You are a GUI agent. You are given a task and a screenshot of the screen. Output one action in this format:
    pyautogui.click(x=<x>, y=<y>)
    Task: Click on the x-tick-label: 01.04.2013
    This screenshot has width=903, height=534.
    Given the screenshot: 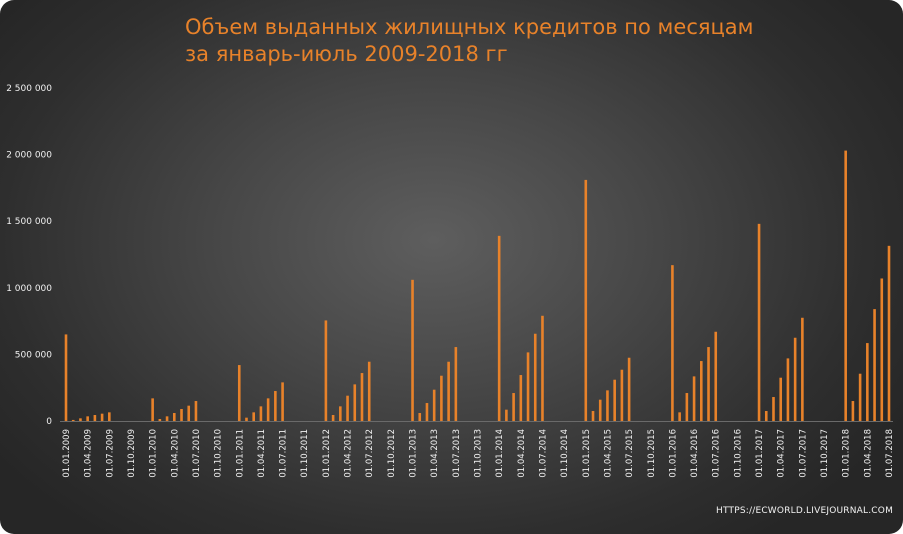 What is the action you would take?
    pyautogui.click(x=435, y=453)
    